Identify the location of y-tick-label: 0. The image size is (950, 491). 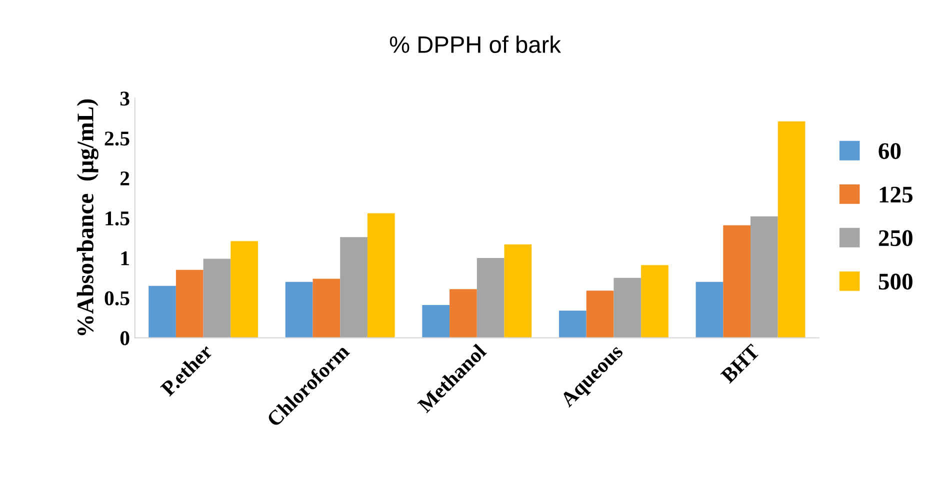
(125, 338).